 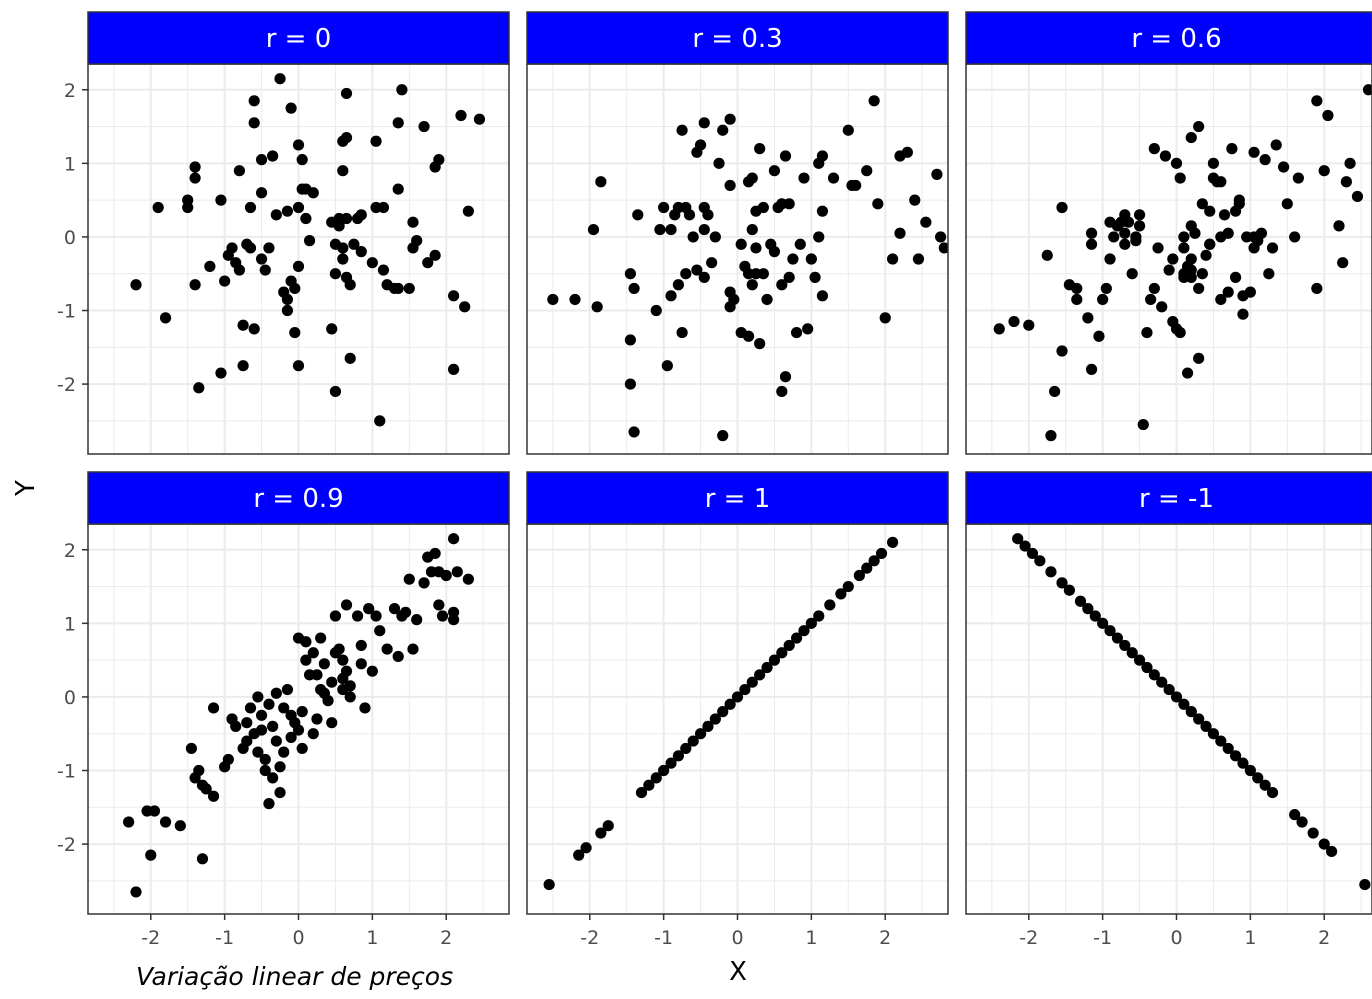 What do you see at coordinates (663, 938) in the screenshot?
I see `x-tick-label: -1` at bounding box center [663, 938].